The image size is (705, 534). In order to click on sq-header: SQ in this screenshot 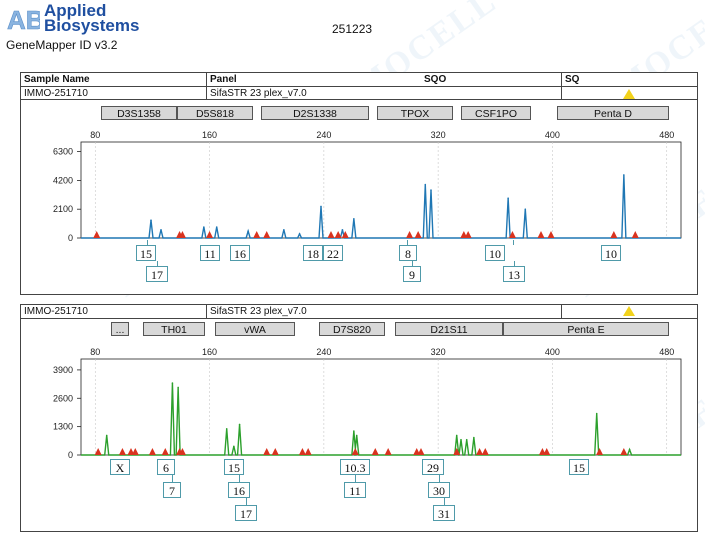, I will do `click(629, 79)`.